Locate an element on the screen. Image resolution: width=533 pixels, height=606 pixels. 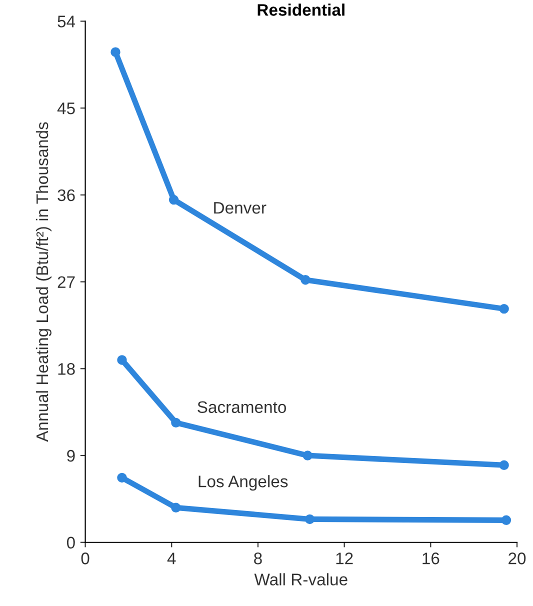
y-tick-label: 9 is located at coordinates (71, 456).